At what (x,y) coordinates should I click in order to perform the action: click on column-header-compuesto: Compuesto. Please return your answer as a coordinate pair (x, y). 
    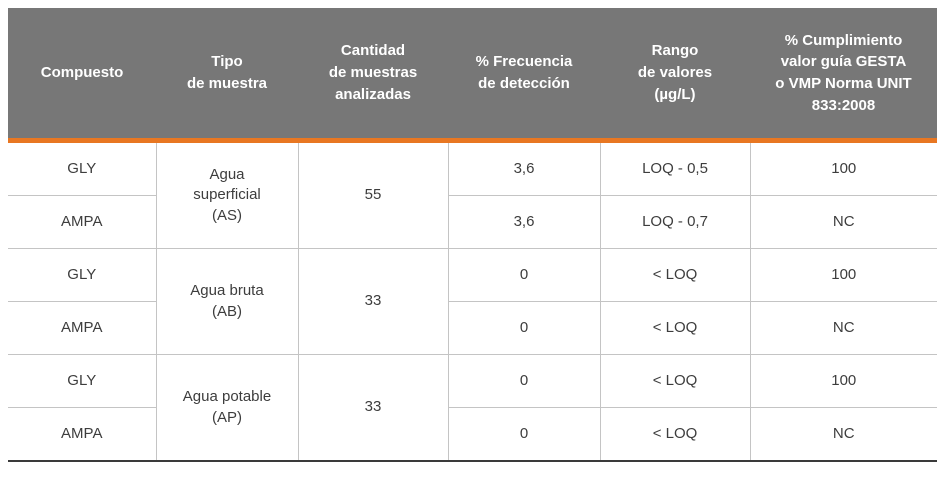
    Looking at the image, I should click on (82, 75).